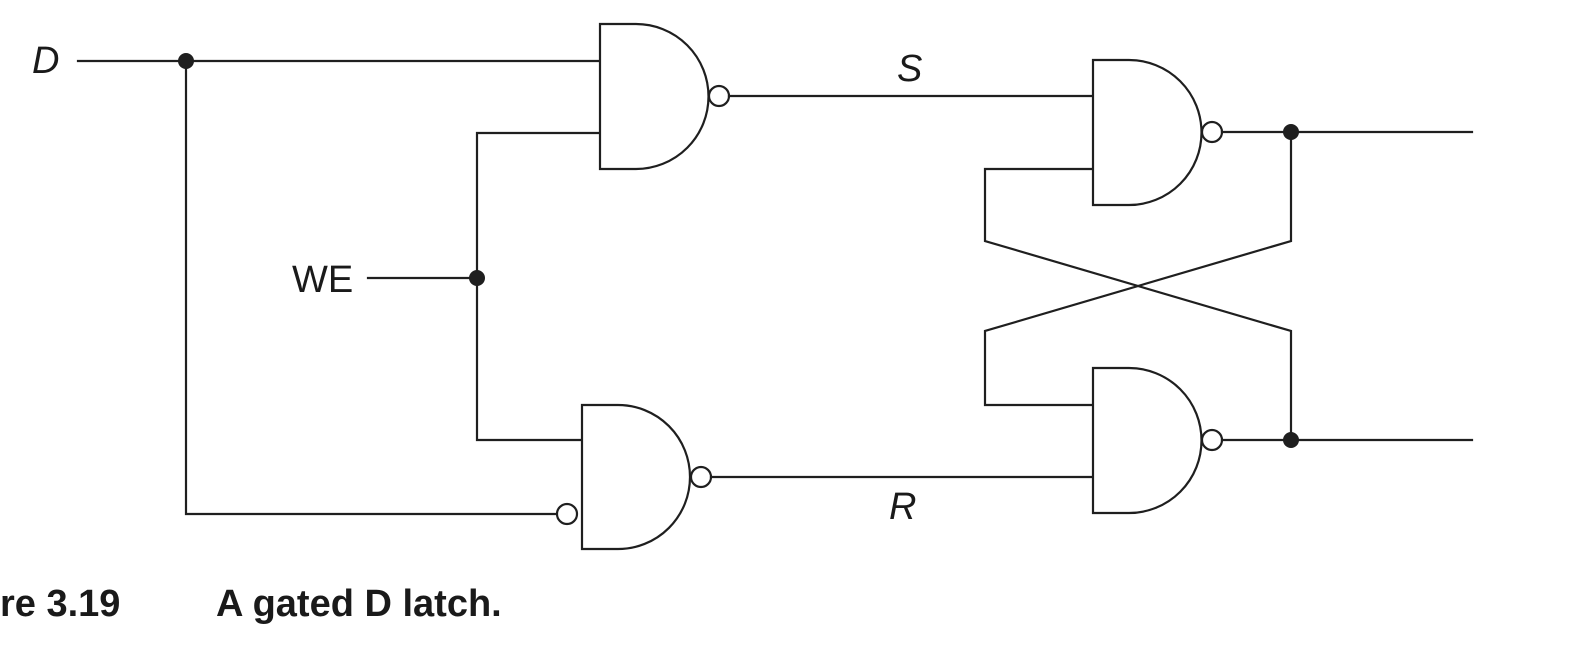  Describe the element at coordinates (654, 96) in the screenshot. I see `nand-gate-top-input` at that location.